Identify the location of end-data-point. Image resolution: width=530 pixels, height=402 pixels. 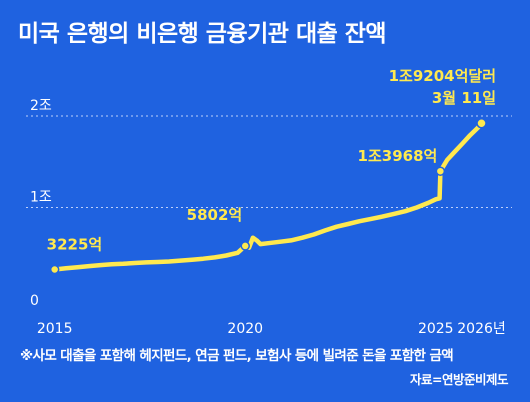
(481, 123).